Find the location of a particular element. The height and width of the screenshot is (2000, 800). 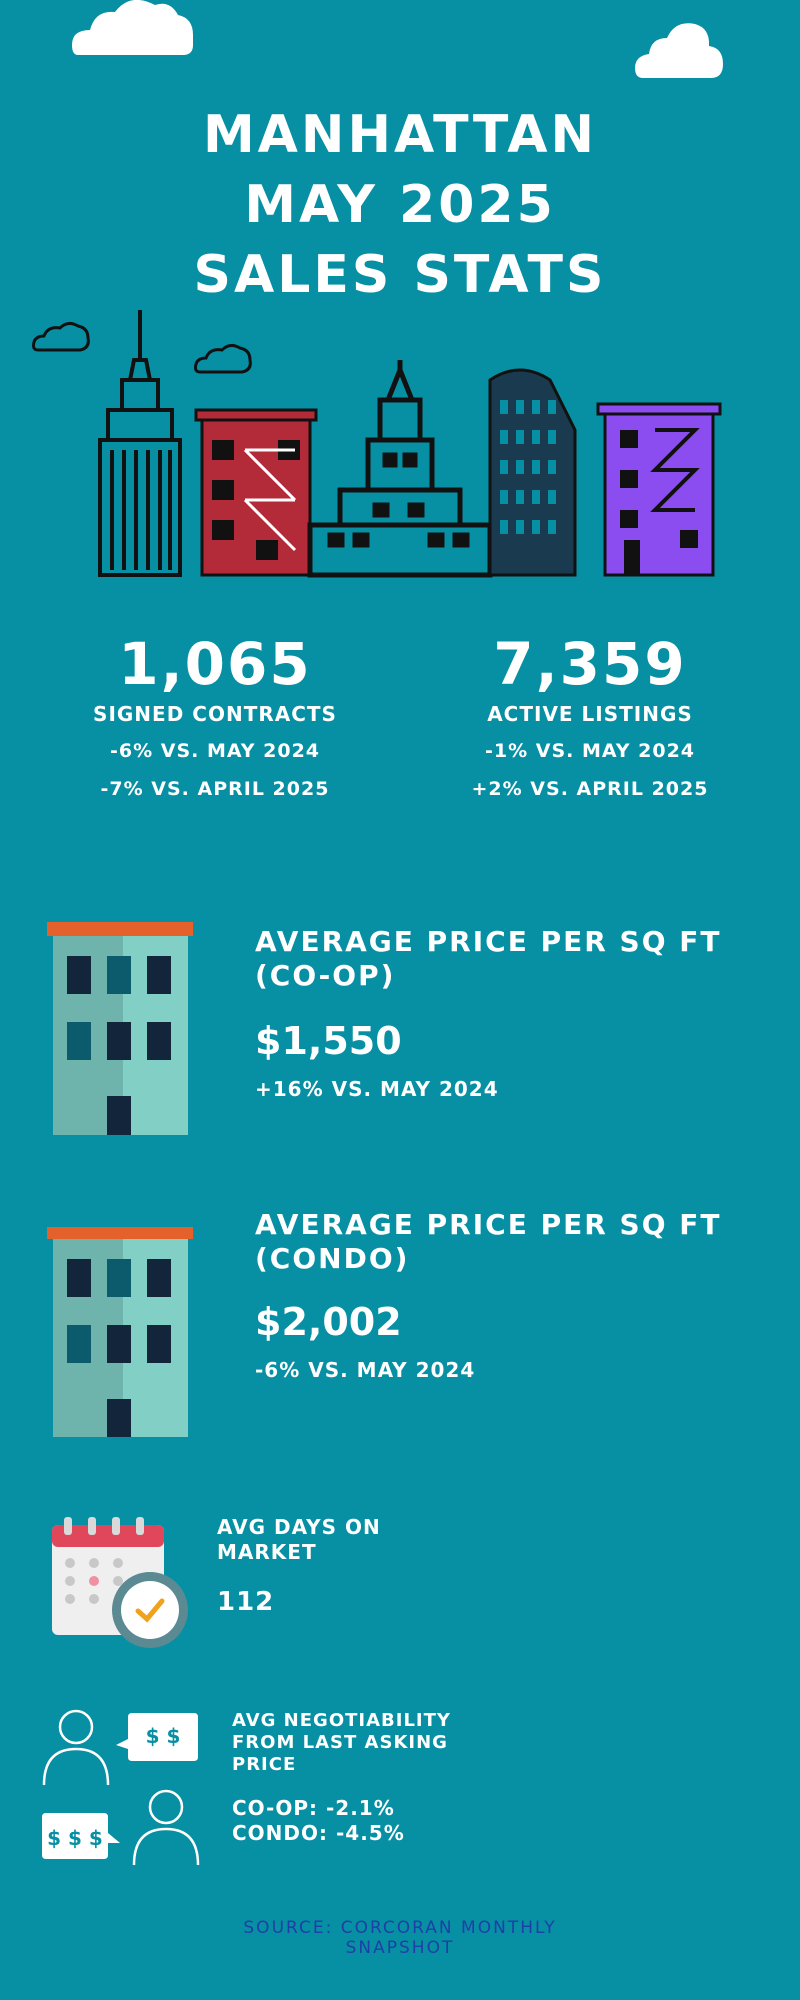

calendar-clock-icon is located at coordinates (120, 1582).